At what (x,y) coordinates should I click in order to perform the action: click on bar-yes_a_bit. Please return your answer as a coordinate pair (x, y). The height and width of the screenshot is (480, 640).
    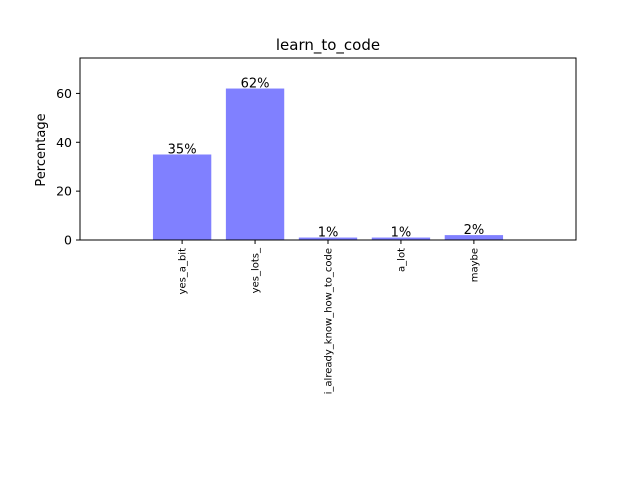
    Looking at the image, I should click on (182, 197).